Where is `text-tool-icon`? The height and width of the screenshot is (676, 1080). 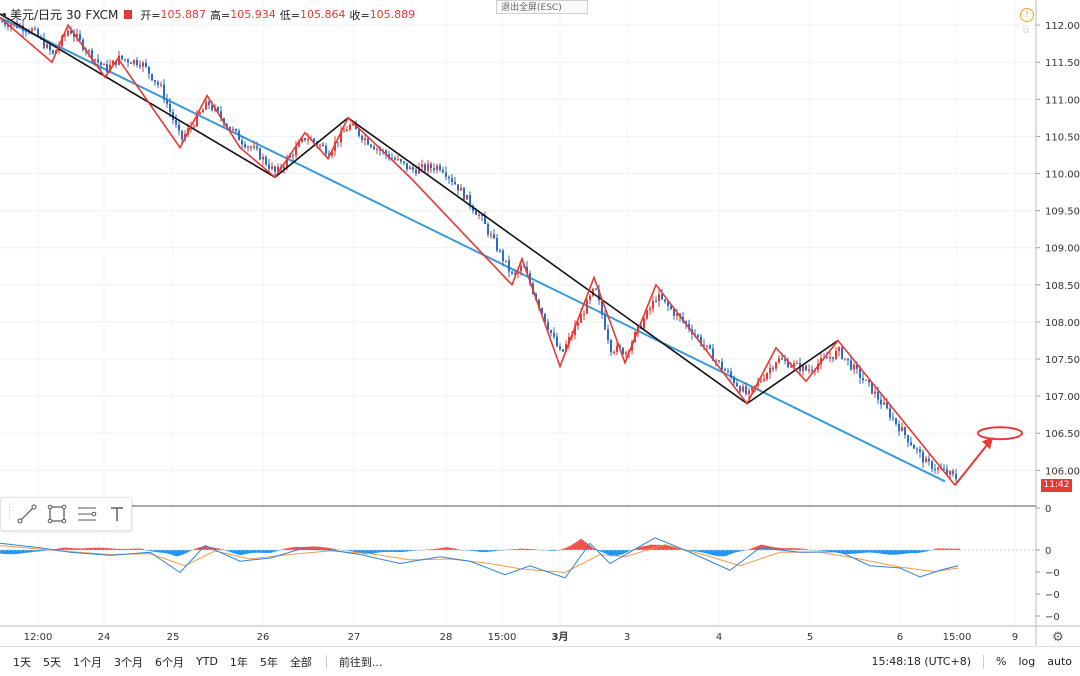 text-tool-icon is located at coordinates (117, 514).